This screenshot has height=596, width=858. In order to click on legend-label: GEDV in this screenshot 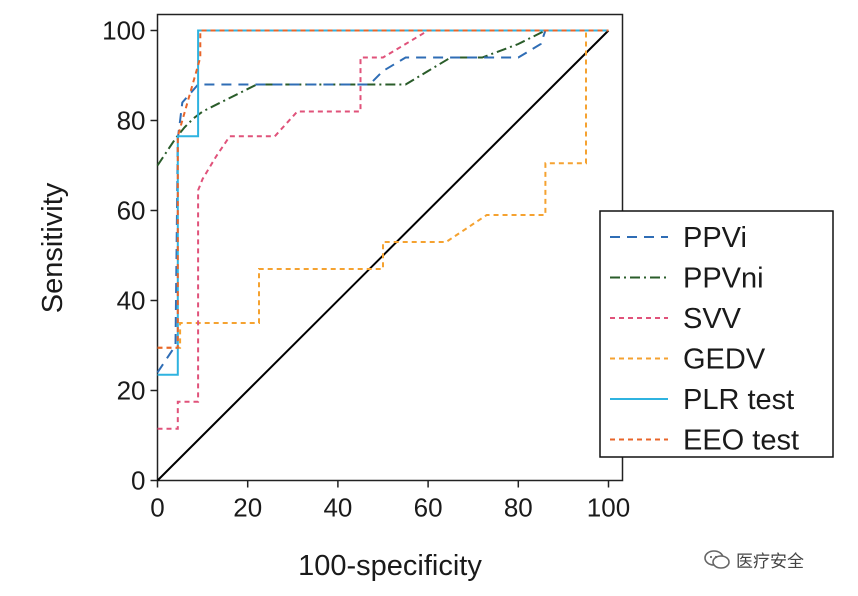, I will do `click(724, 360)`.